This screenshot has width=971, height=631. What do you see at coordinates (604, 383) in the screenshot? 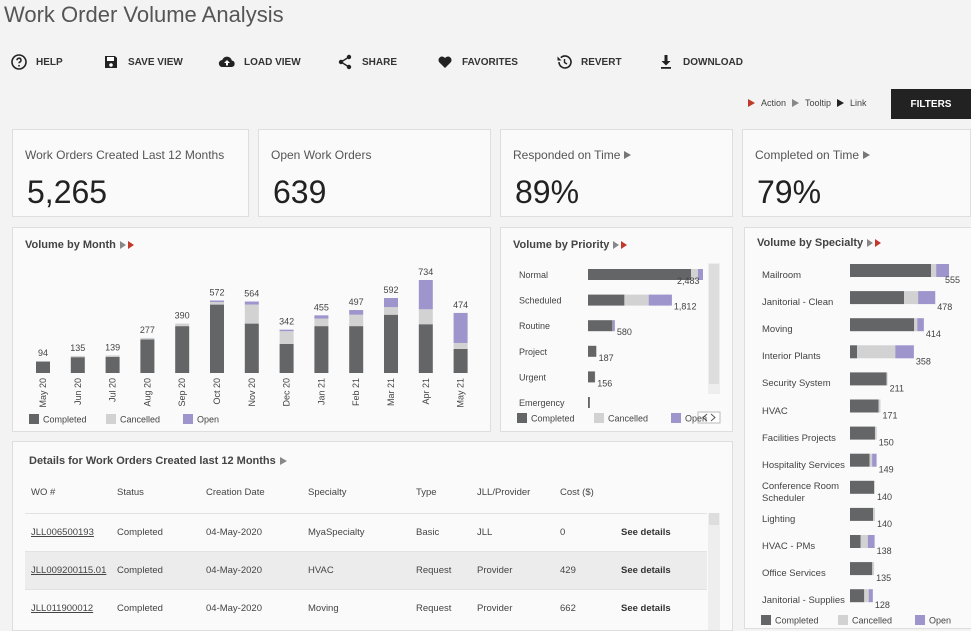
I see `total-label: 156` at bounding box center [604, 383].